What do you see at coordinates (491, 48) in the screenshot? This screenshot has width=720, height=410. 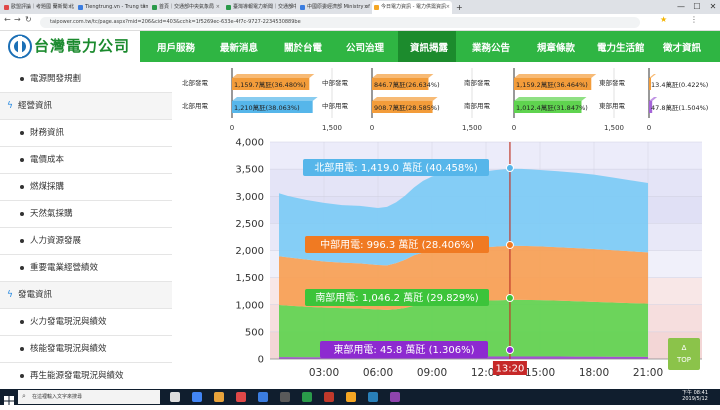 I see `nav-item: 業務公告` at bounding box center [491, 48].